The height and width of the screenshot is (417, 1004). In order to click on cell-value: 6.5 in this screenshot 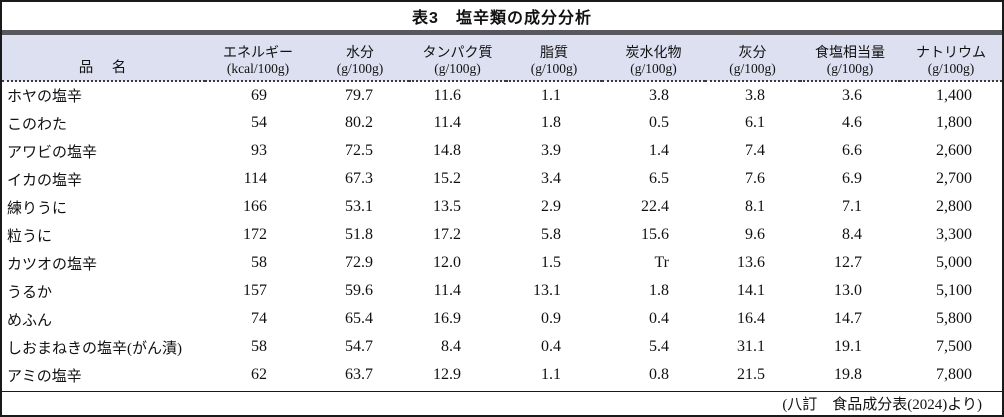, I will do `click(659, 178)`.